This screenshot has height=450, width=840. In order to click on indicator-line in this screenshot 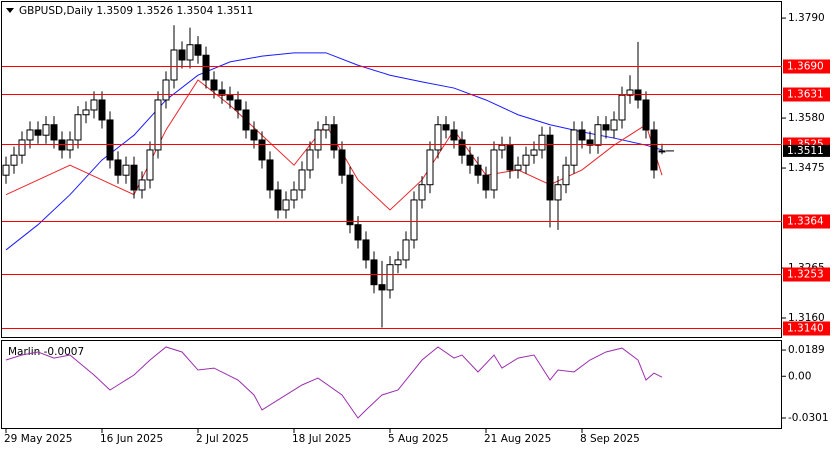, I will do `click(334, 382)`.